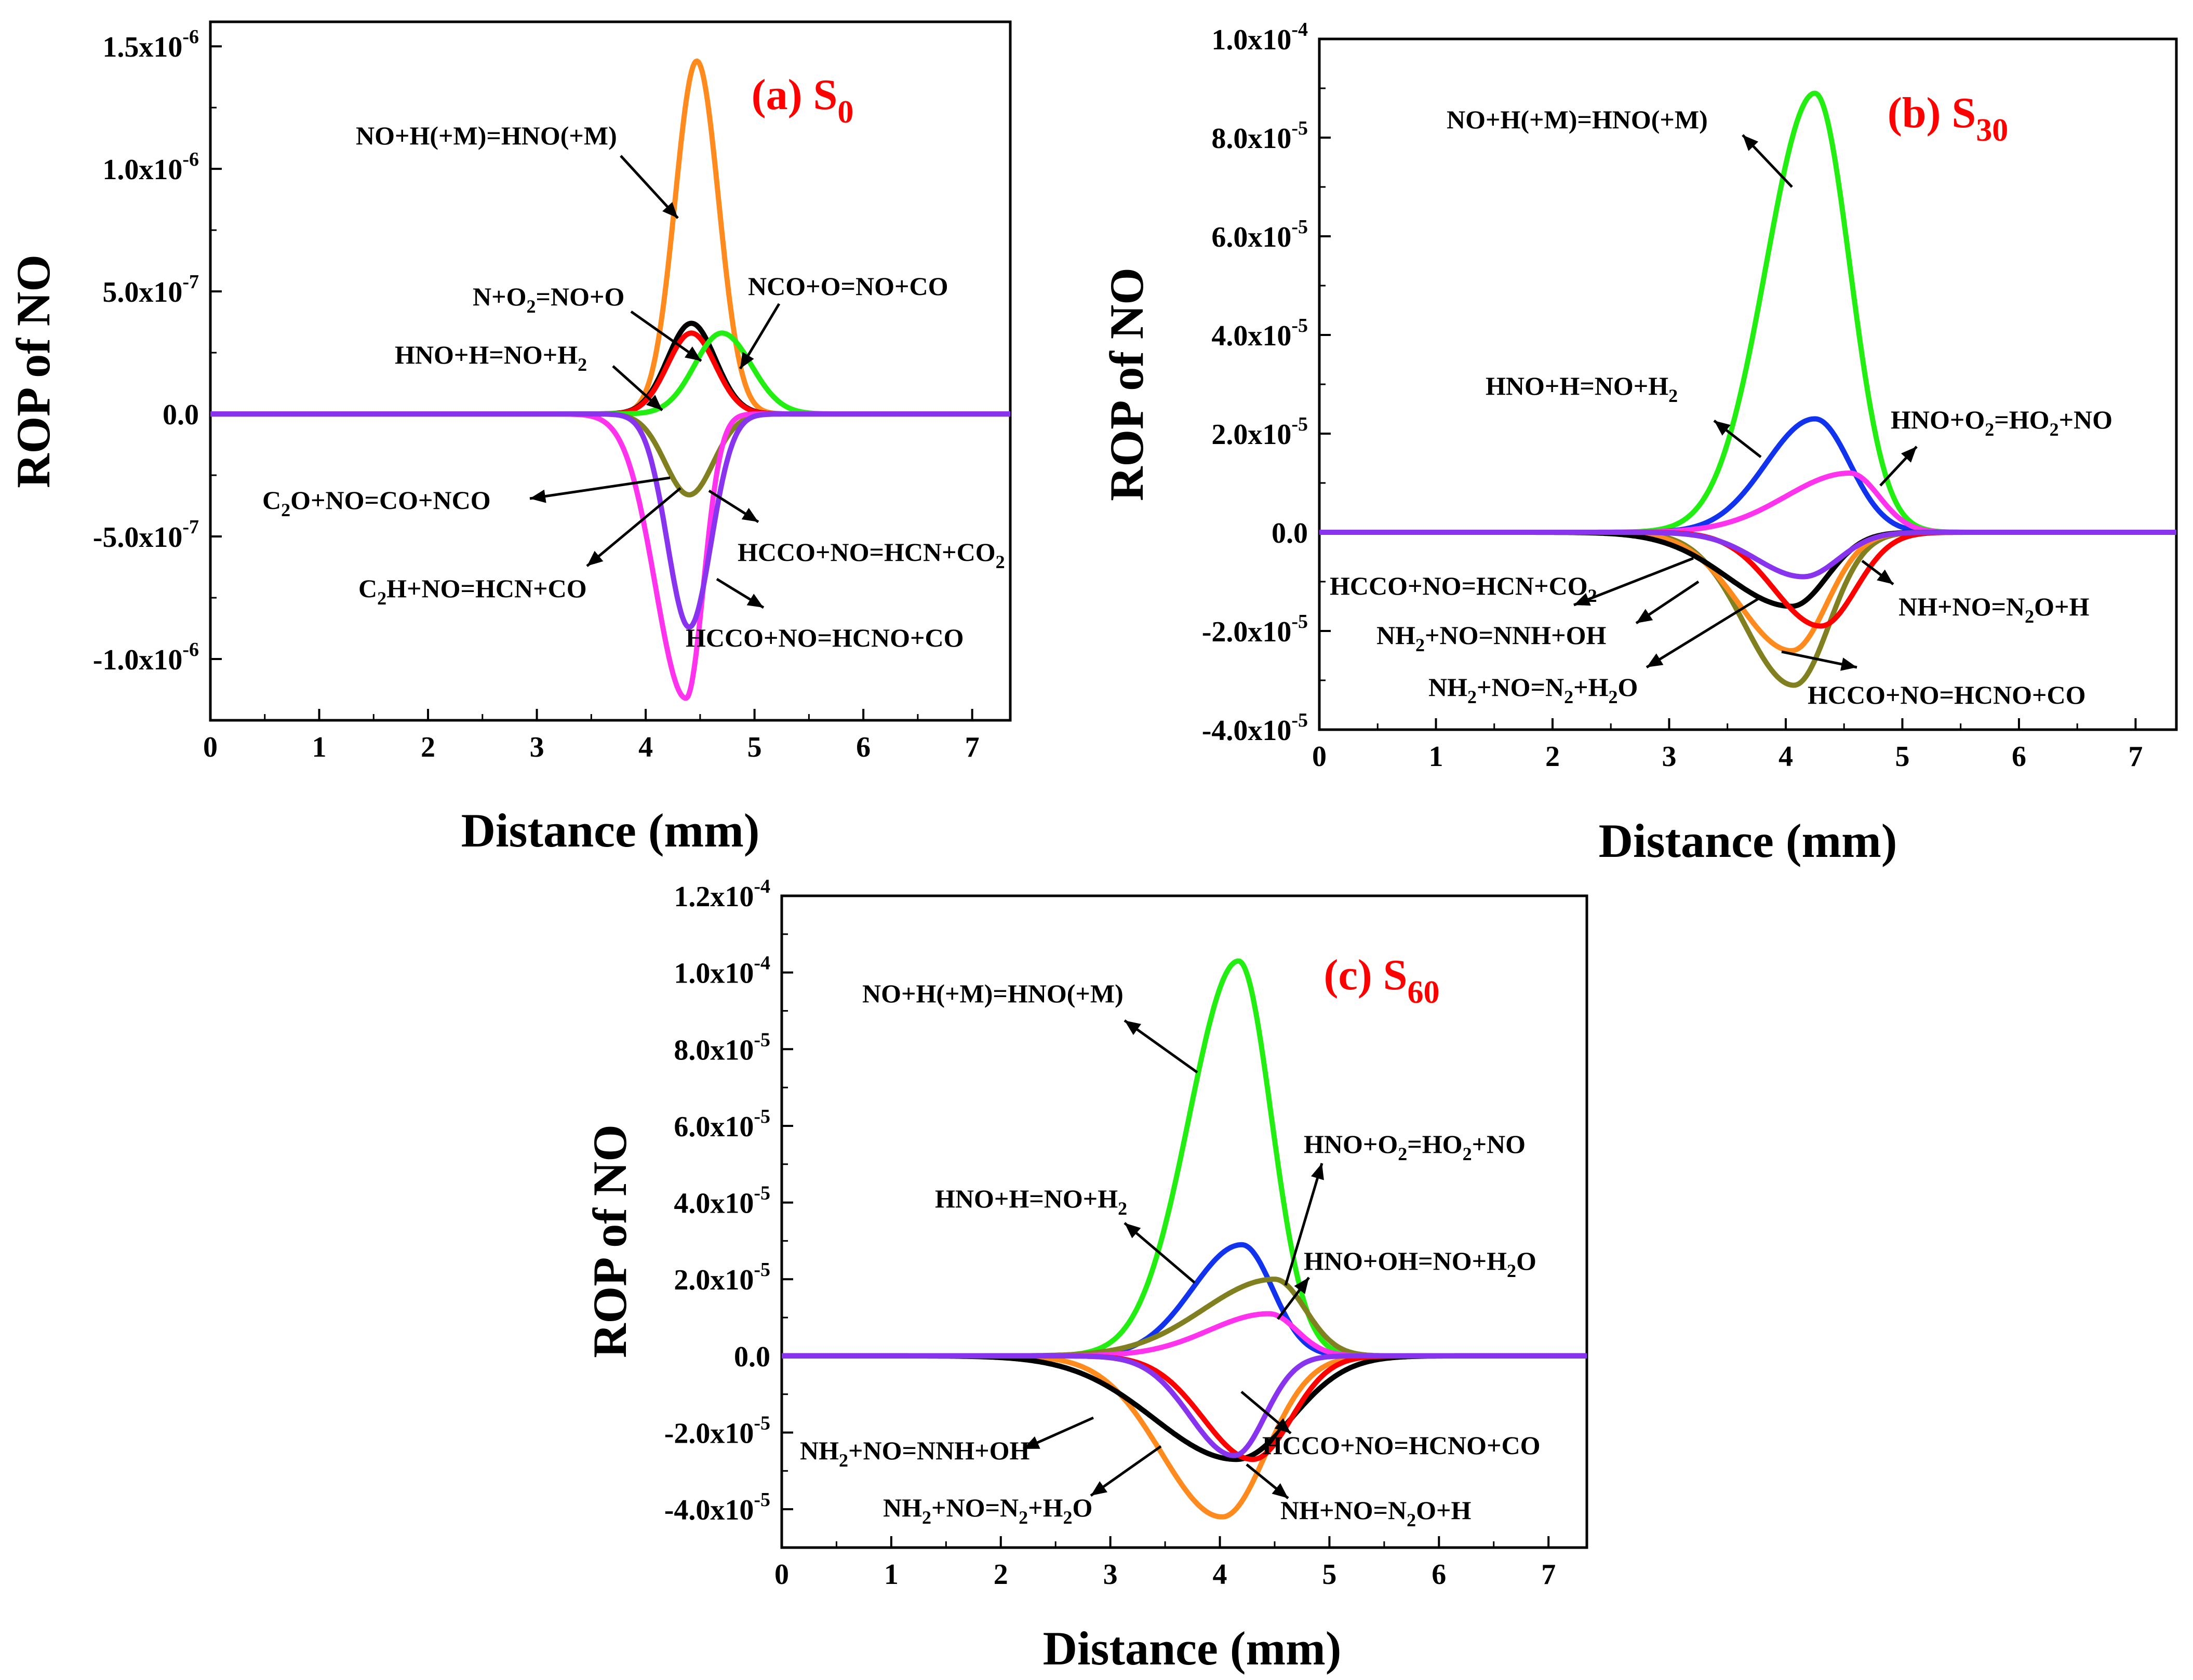 Image resolution: width=2193 pixels, height=1680 pixels. Describe the element at coordinates (1420, 1263) in the screenshot. I see `annotation-label: HNO+OH=NO+H2O` at that location.